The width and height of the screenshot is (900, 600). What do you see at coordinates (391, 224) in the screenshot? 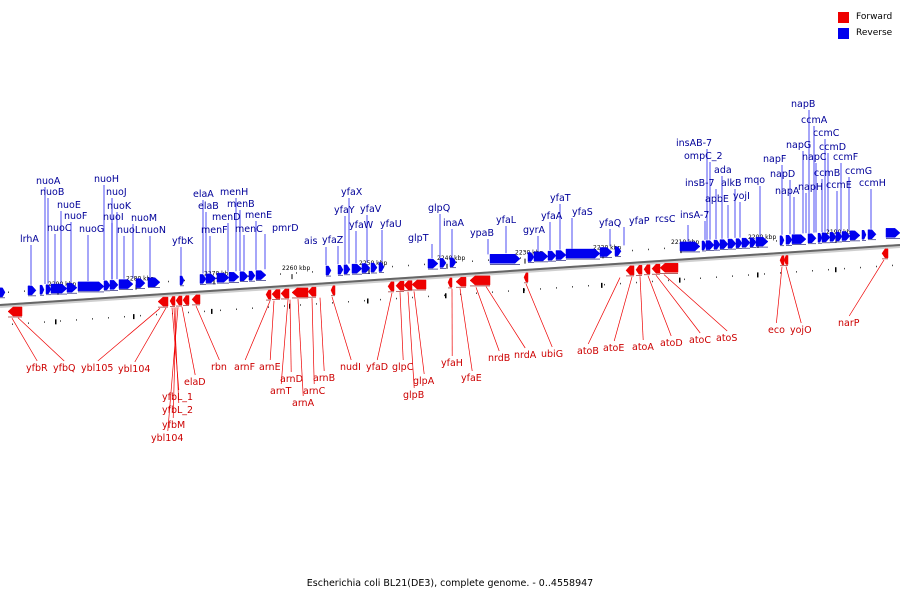
I see `reverse-gene-label-yfaU: yfaU` at bounding box center [391, 224].